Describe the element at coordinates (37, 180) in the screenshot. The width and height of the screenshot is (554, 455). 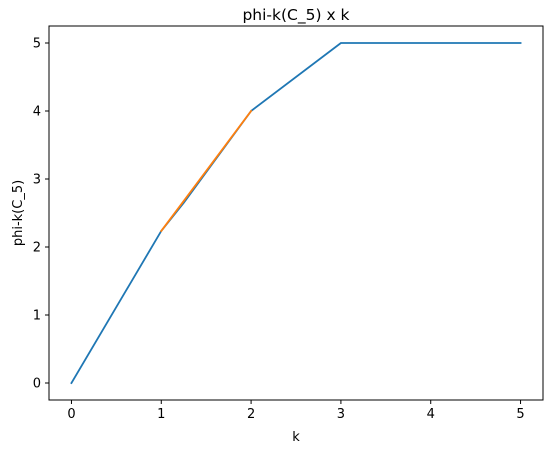
I see `y-tick-label: 3` at that location.